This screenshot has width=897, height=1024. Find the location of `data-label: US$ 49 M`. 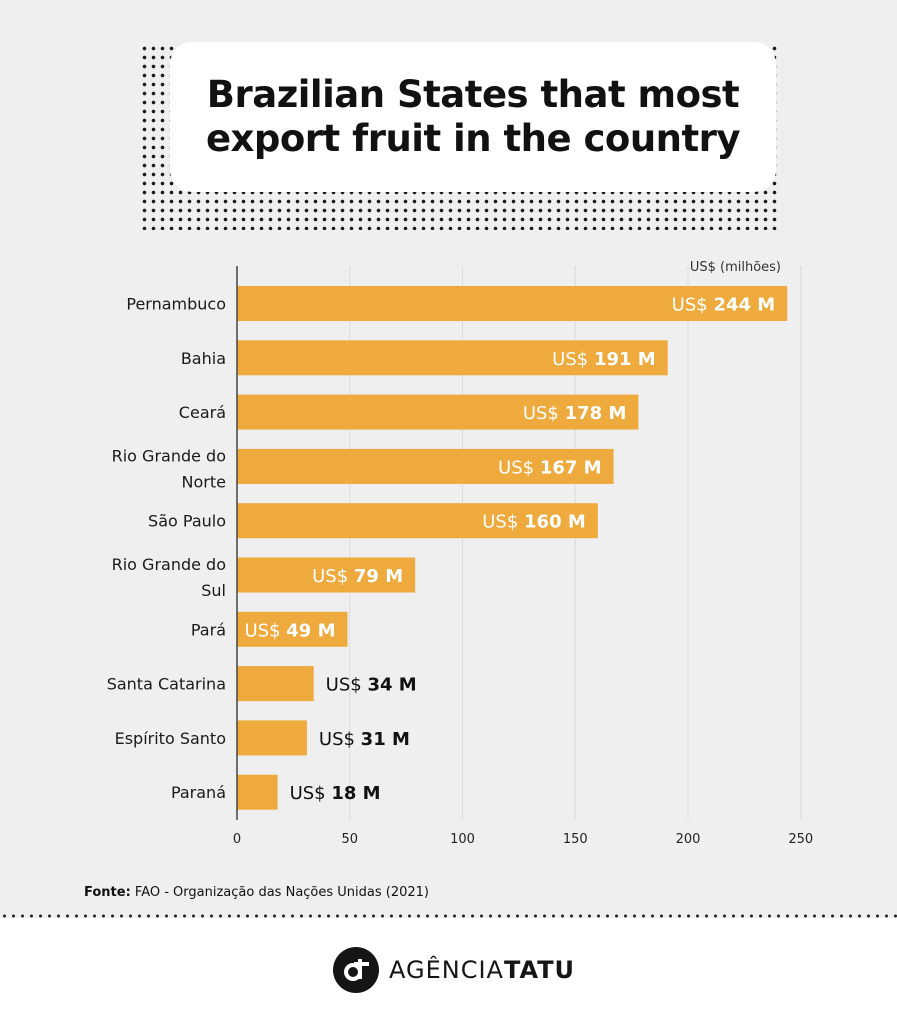

data-label: US$ 49 M is located at coordinates (289, 630).